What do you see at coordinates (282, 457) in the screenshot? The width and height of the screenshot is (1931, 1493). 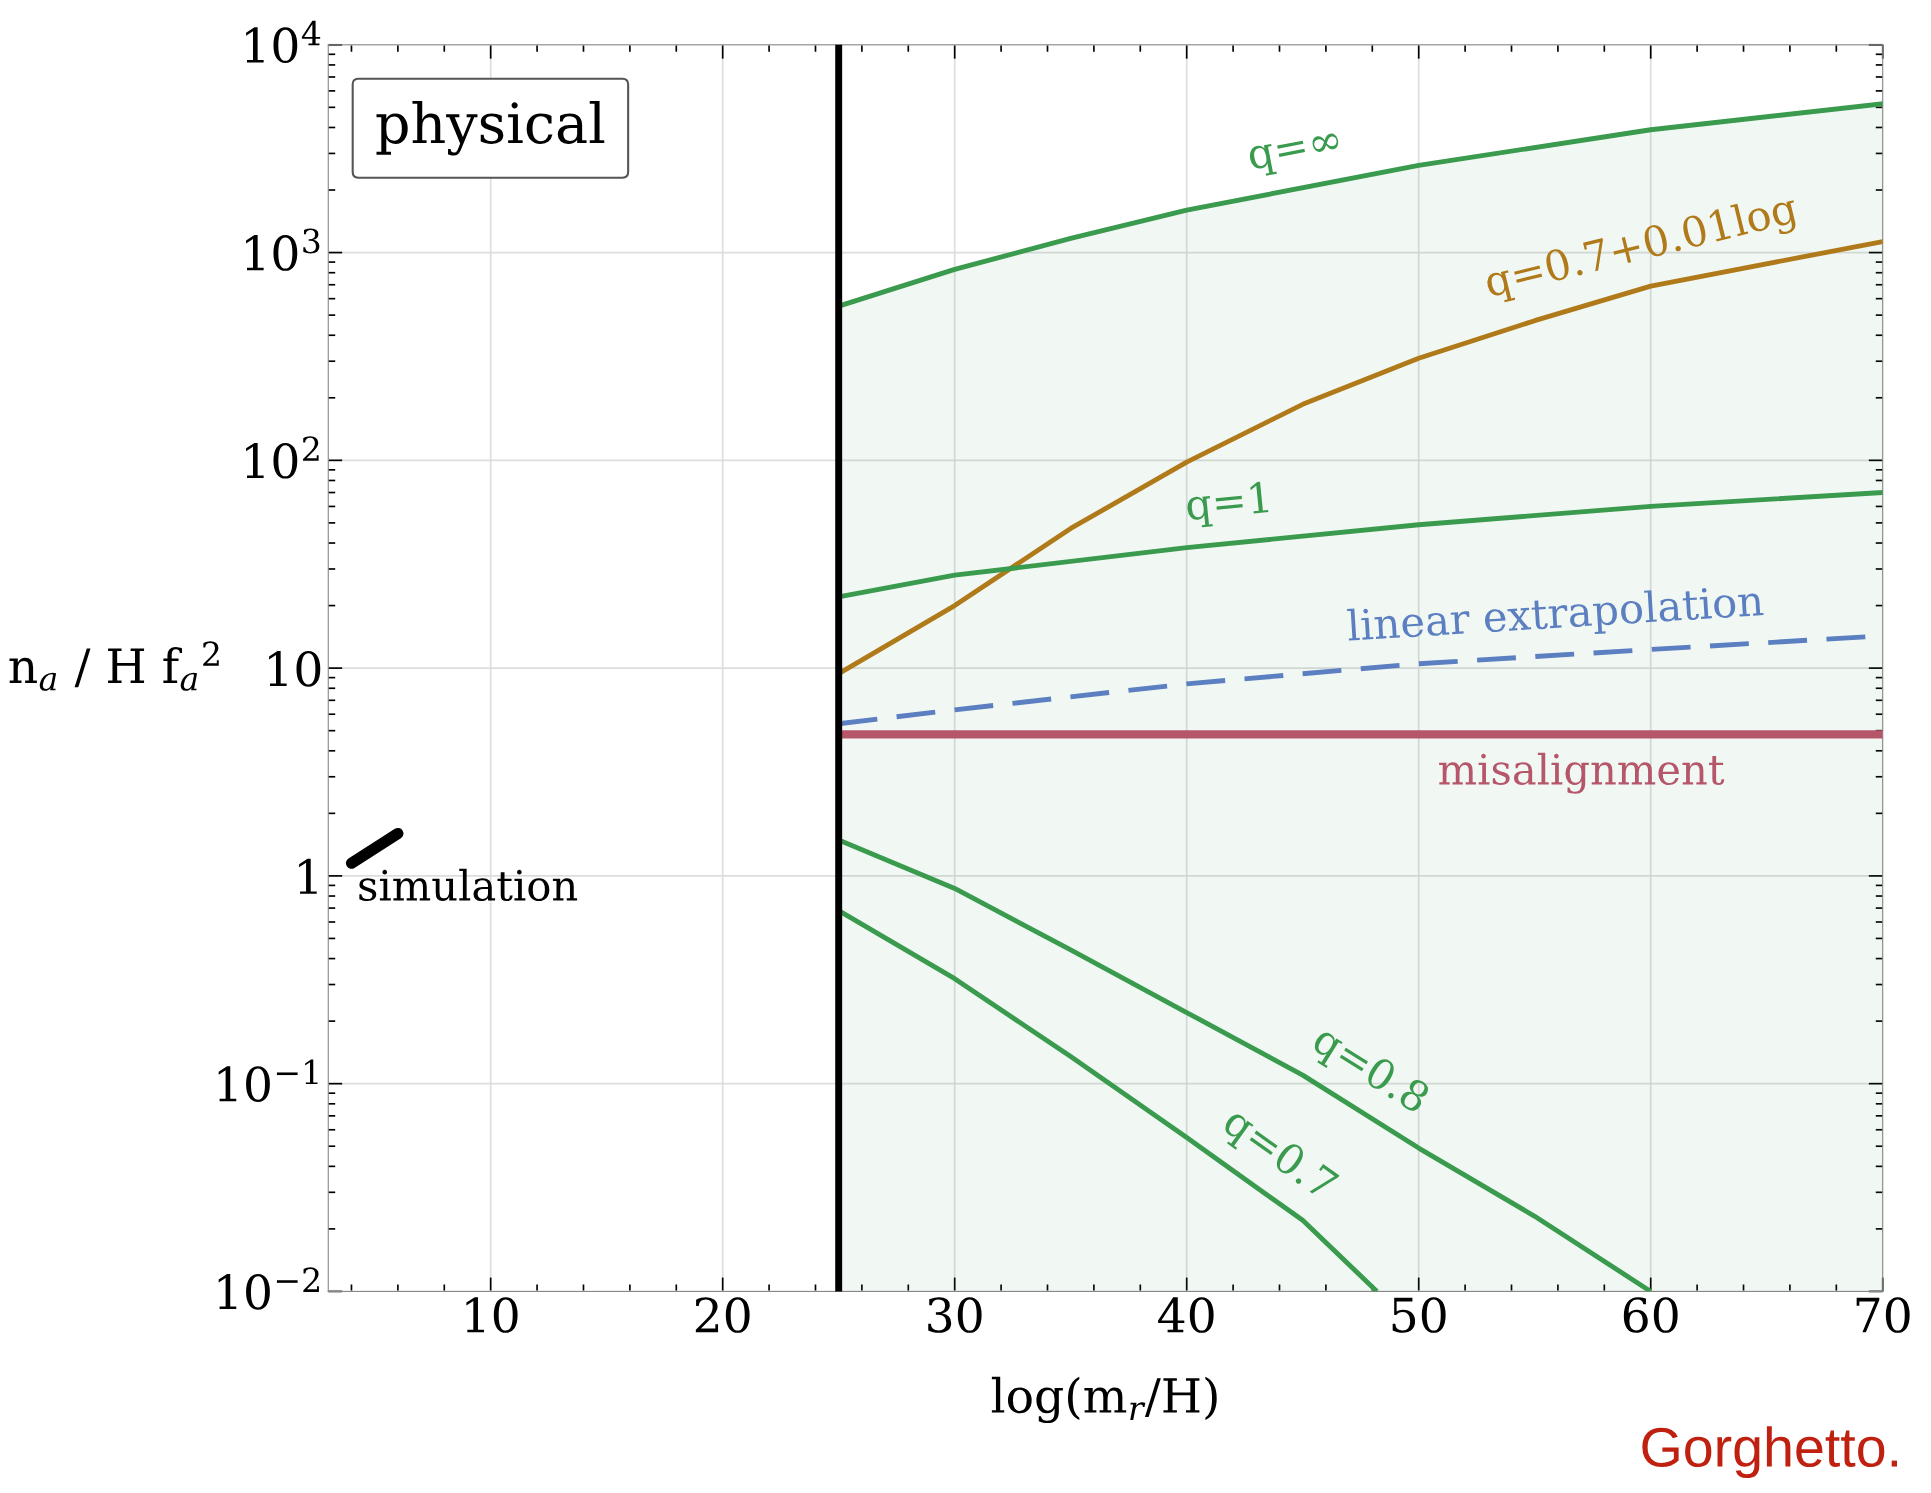 I see `y-tick-label: 10$^{2}$` at bounding box center [282, 457].